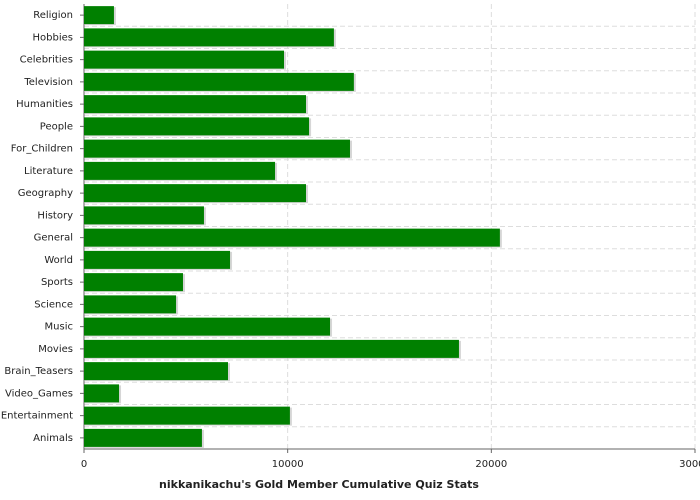 This screenshot has width=700, height=500. Describe the element at coordinates (491, 464) in the screenshot. I see `x-tick-label: 20000` at that location.